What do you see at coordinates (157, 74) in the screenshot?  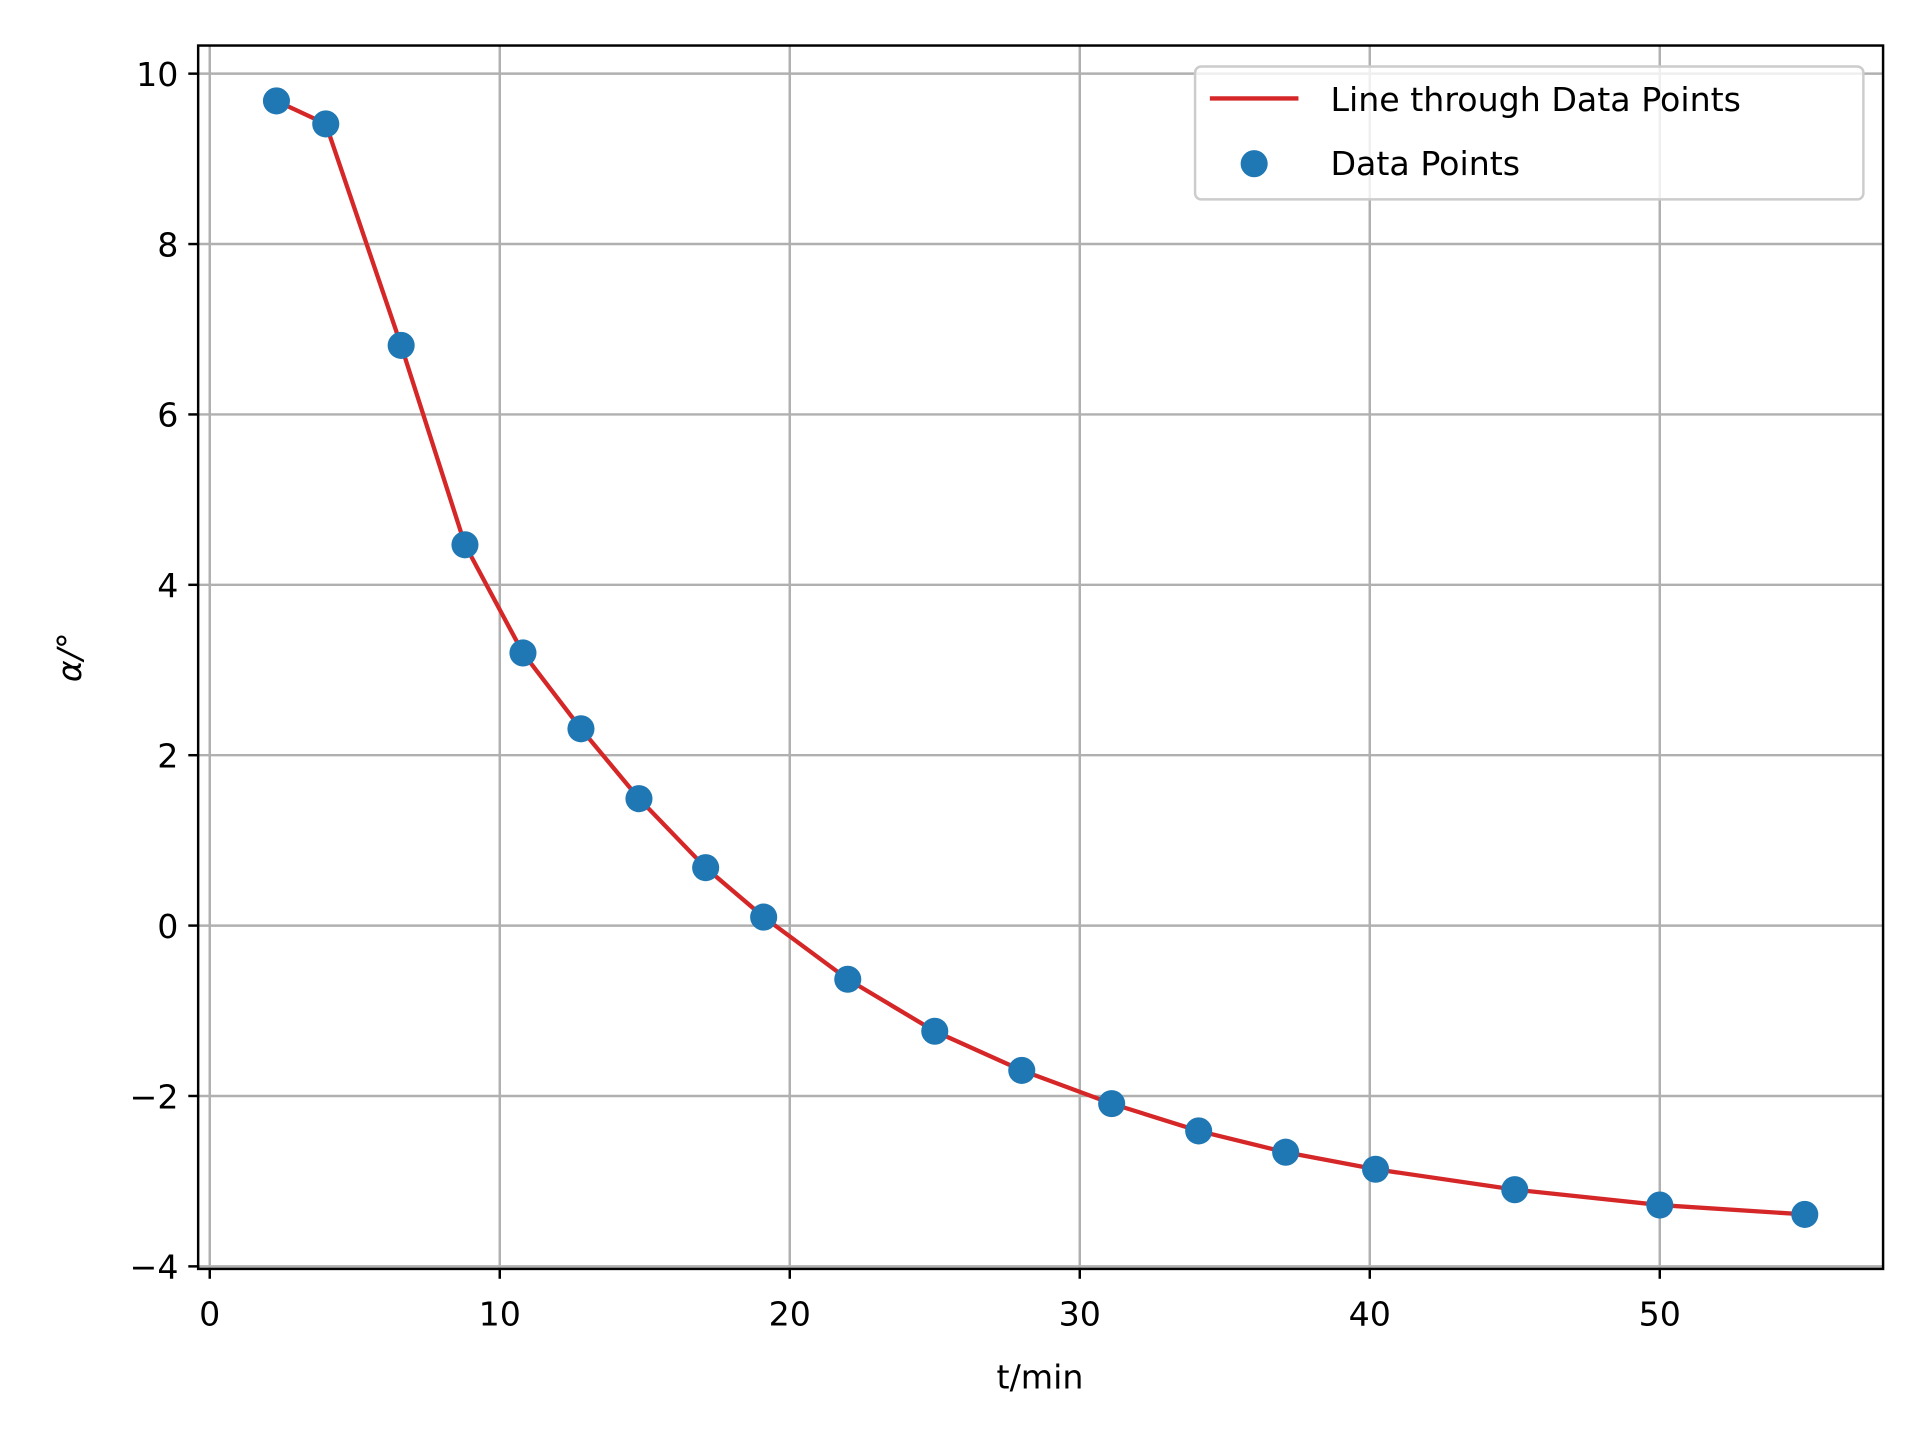 I see `y-tick-label: 10` at bounding box center [157, 74].